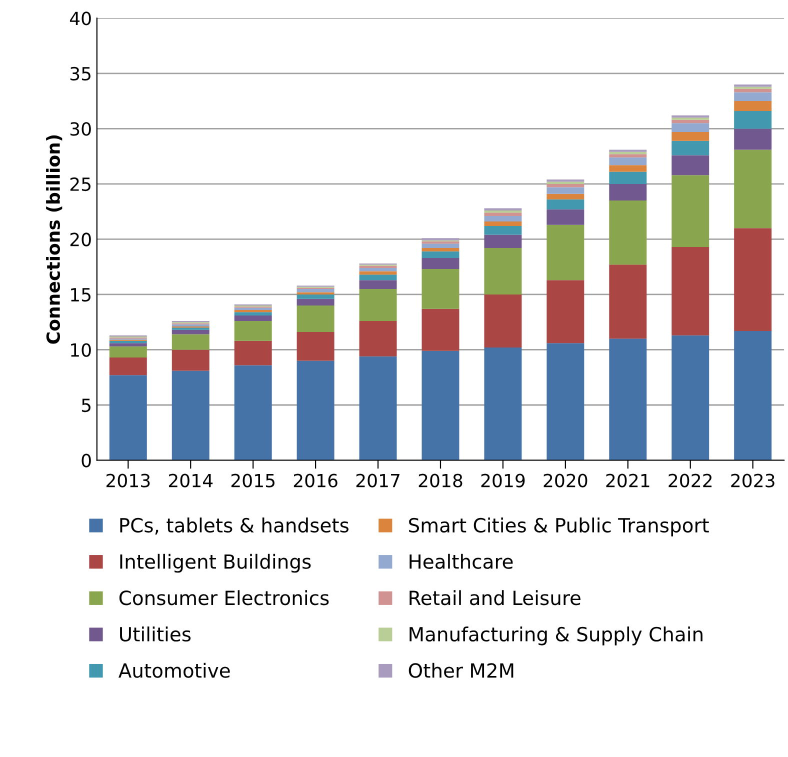 The height and width of the screenshot is (757, 788). What do you see at coordinates (86, 461) in the screenshot?
I see `y-tick-label: 0` at bounding box center [86, 461].